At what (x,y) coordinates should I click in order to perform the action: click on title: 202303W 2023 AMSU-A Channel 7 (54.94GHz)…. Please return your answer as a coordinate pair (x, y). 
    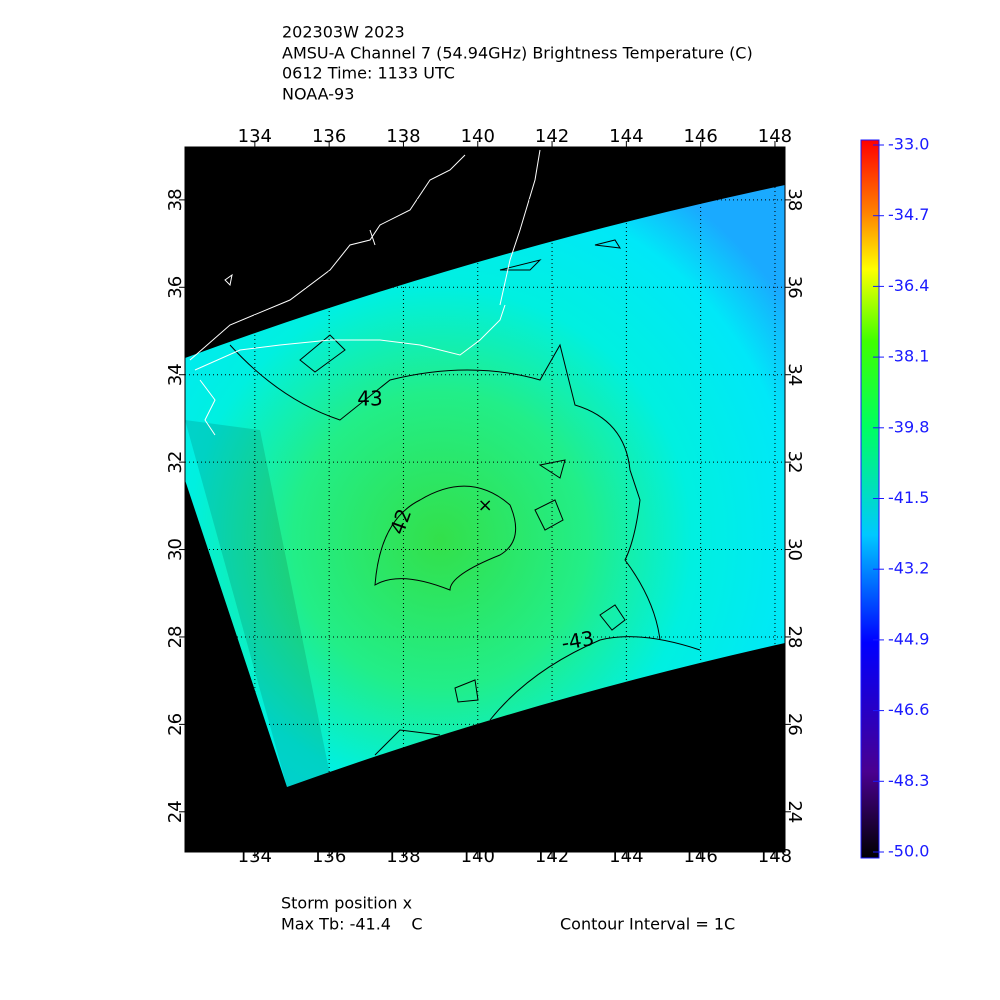
    Looking at the image, I should click on (517, 63).